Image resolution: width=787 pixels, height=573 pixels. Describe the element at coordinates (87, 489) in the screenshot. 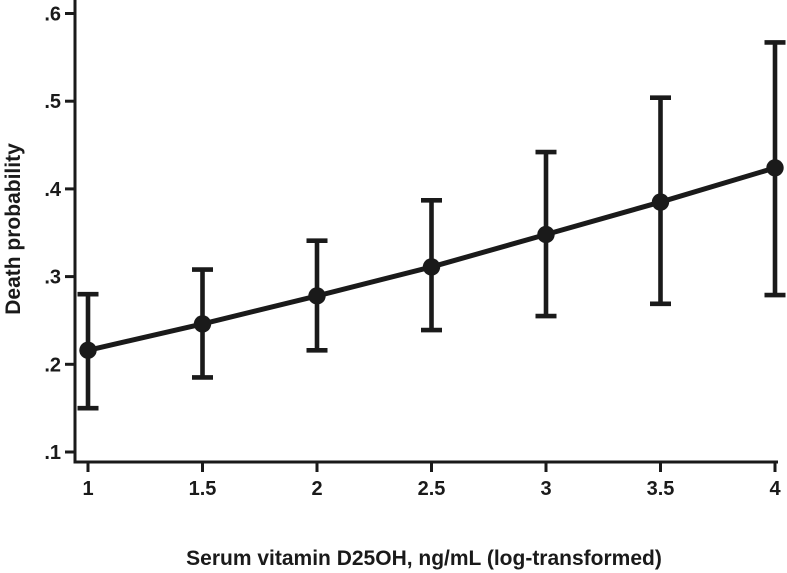

I see `x-axis-tick-label: 1` at that location.